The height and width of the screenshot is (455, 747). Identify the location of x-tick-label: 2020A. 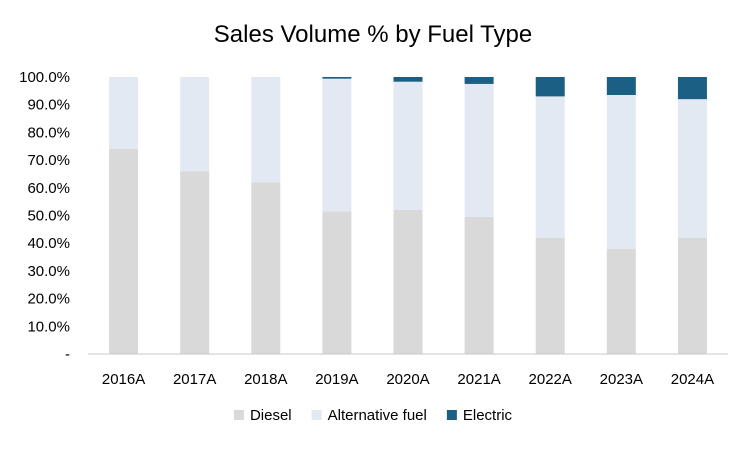
(407, 379).